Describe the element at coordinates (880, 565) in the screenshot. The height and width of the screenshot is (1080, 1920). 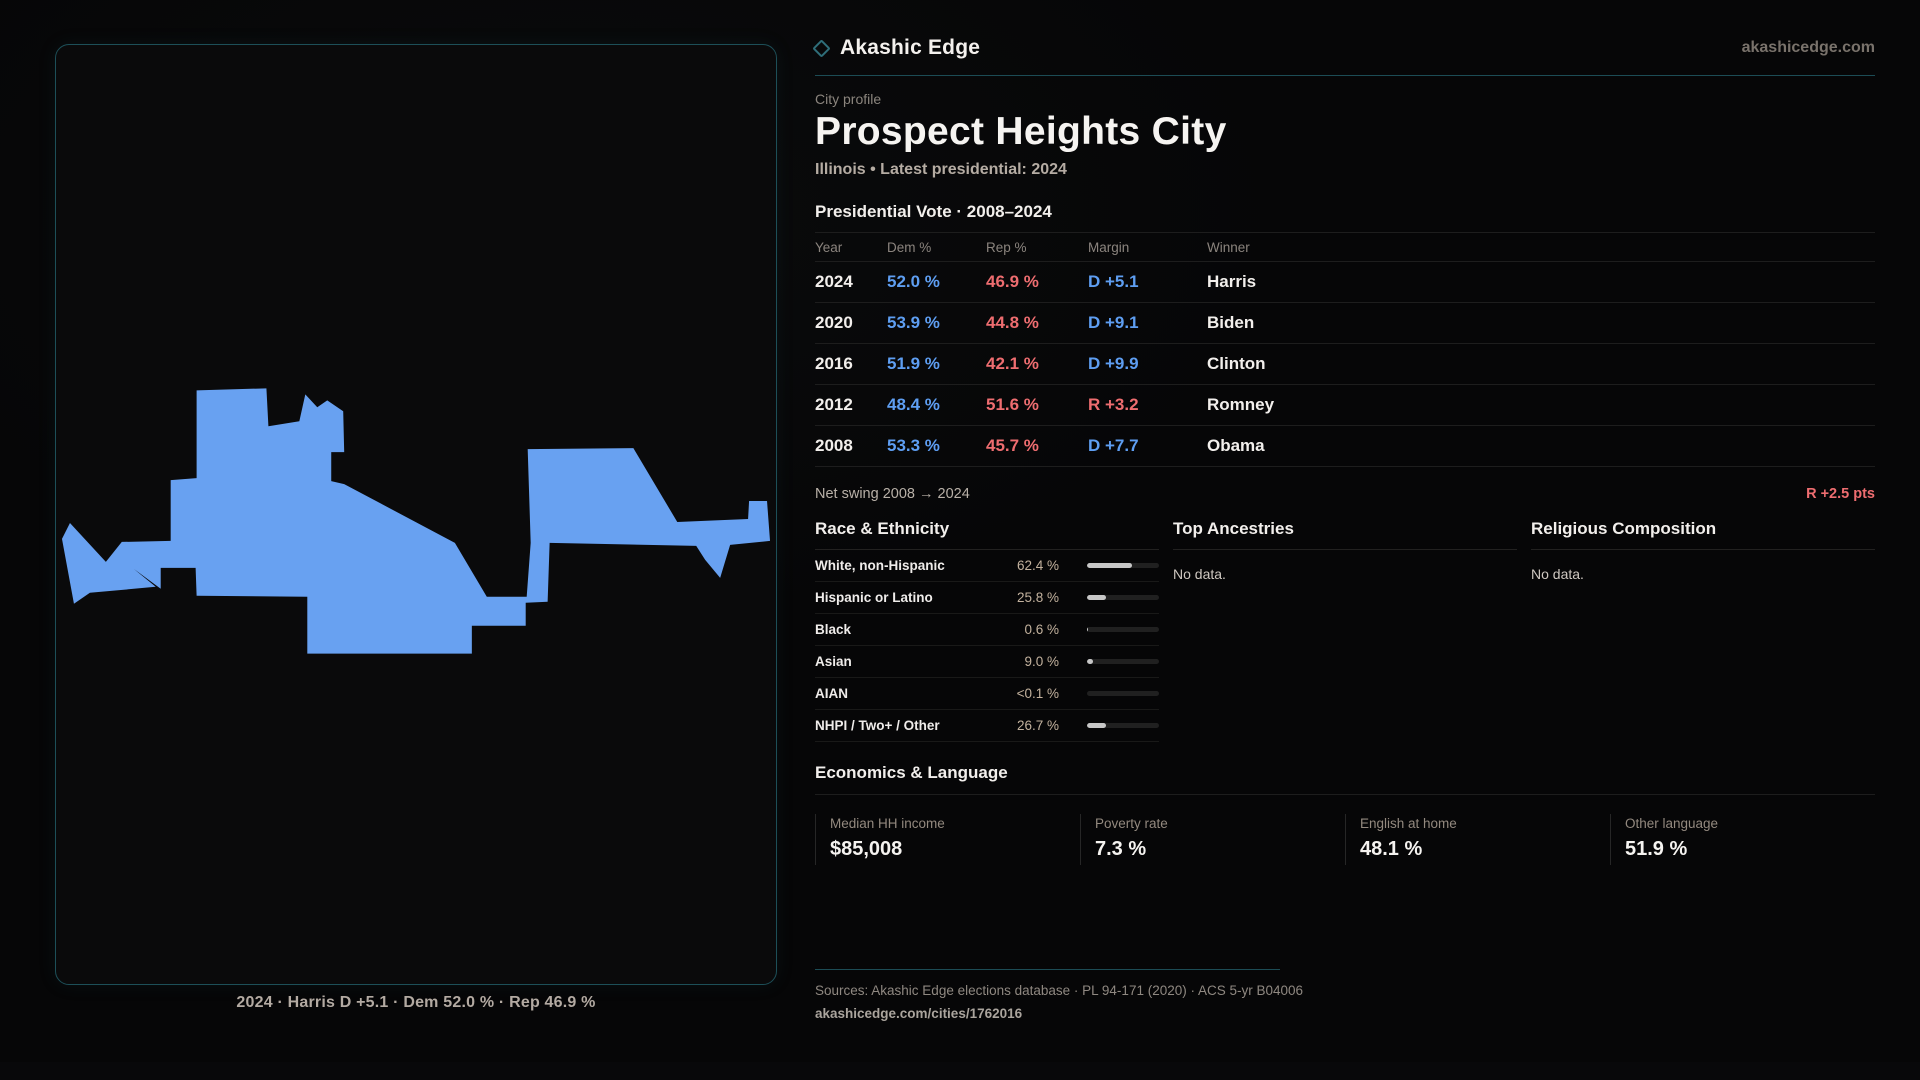
I see `race-label: White, non-Hispanic` at that location.